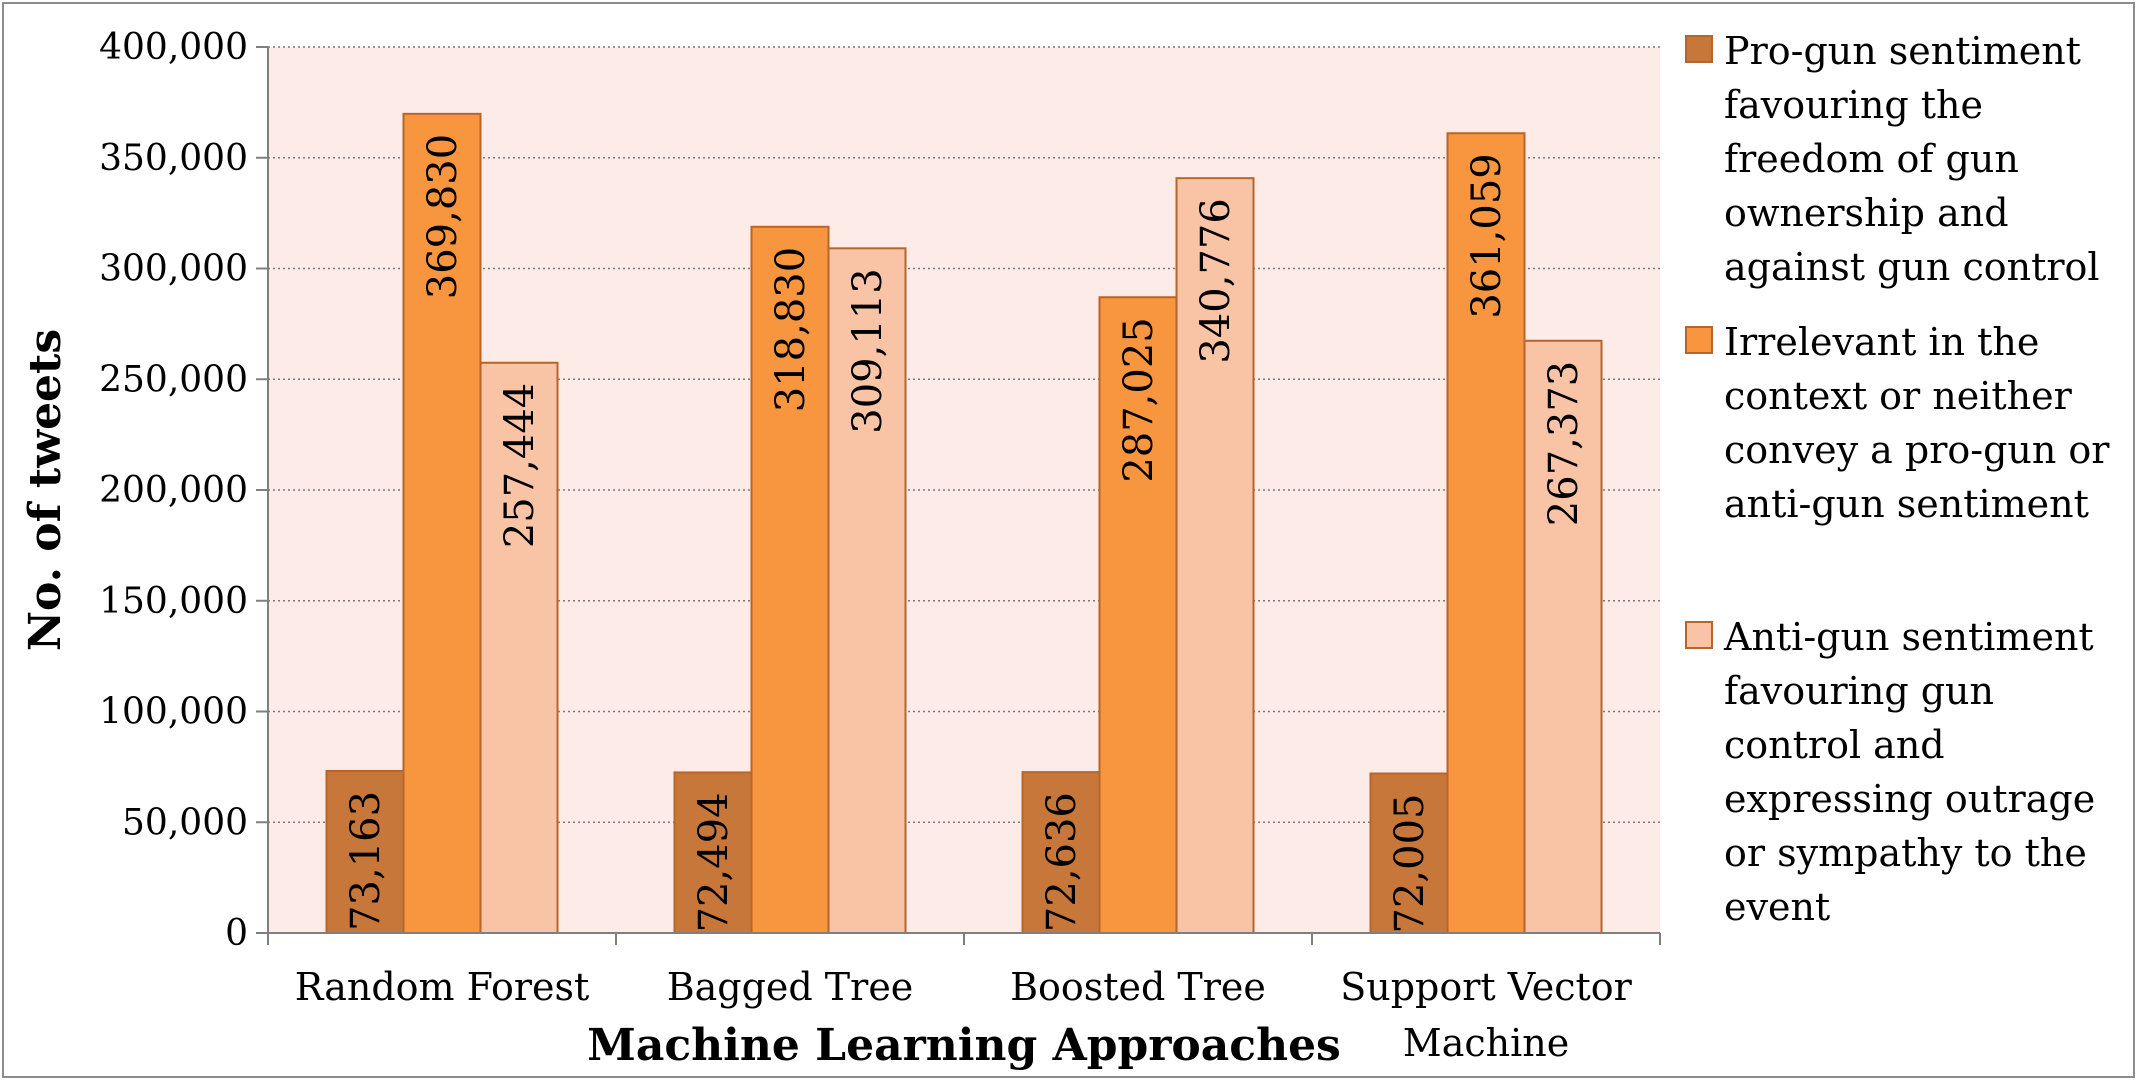 The height and width of the screenshot is (1082, 2139). I want to click on legend-label: Pro-gun sentiment, so click(1902, 51).